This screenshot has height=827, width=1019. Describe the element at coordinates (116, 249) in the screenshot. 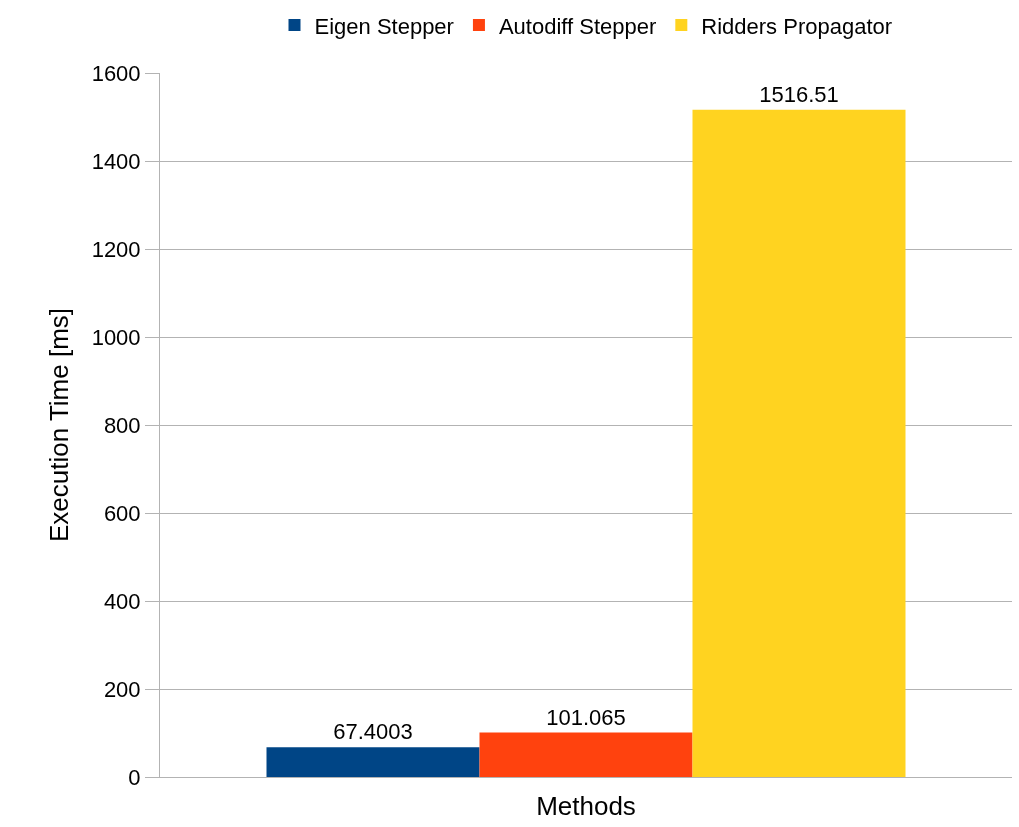

I see `y-tick-label: 1200` at that location.